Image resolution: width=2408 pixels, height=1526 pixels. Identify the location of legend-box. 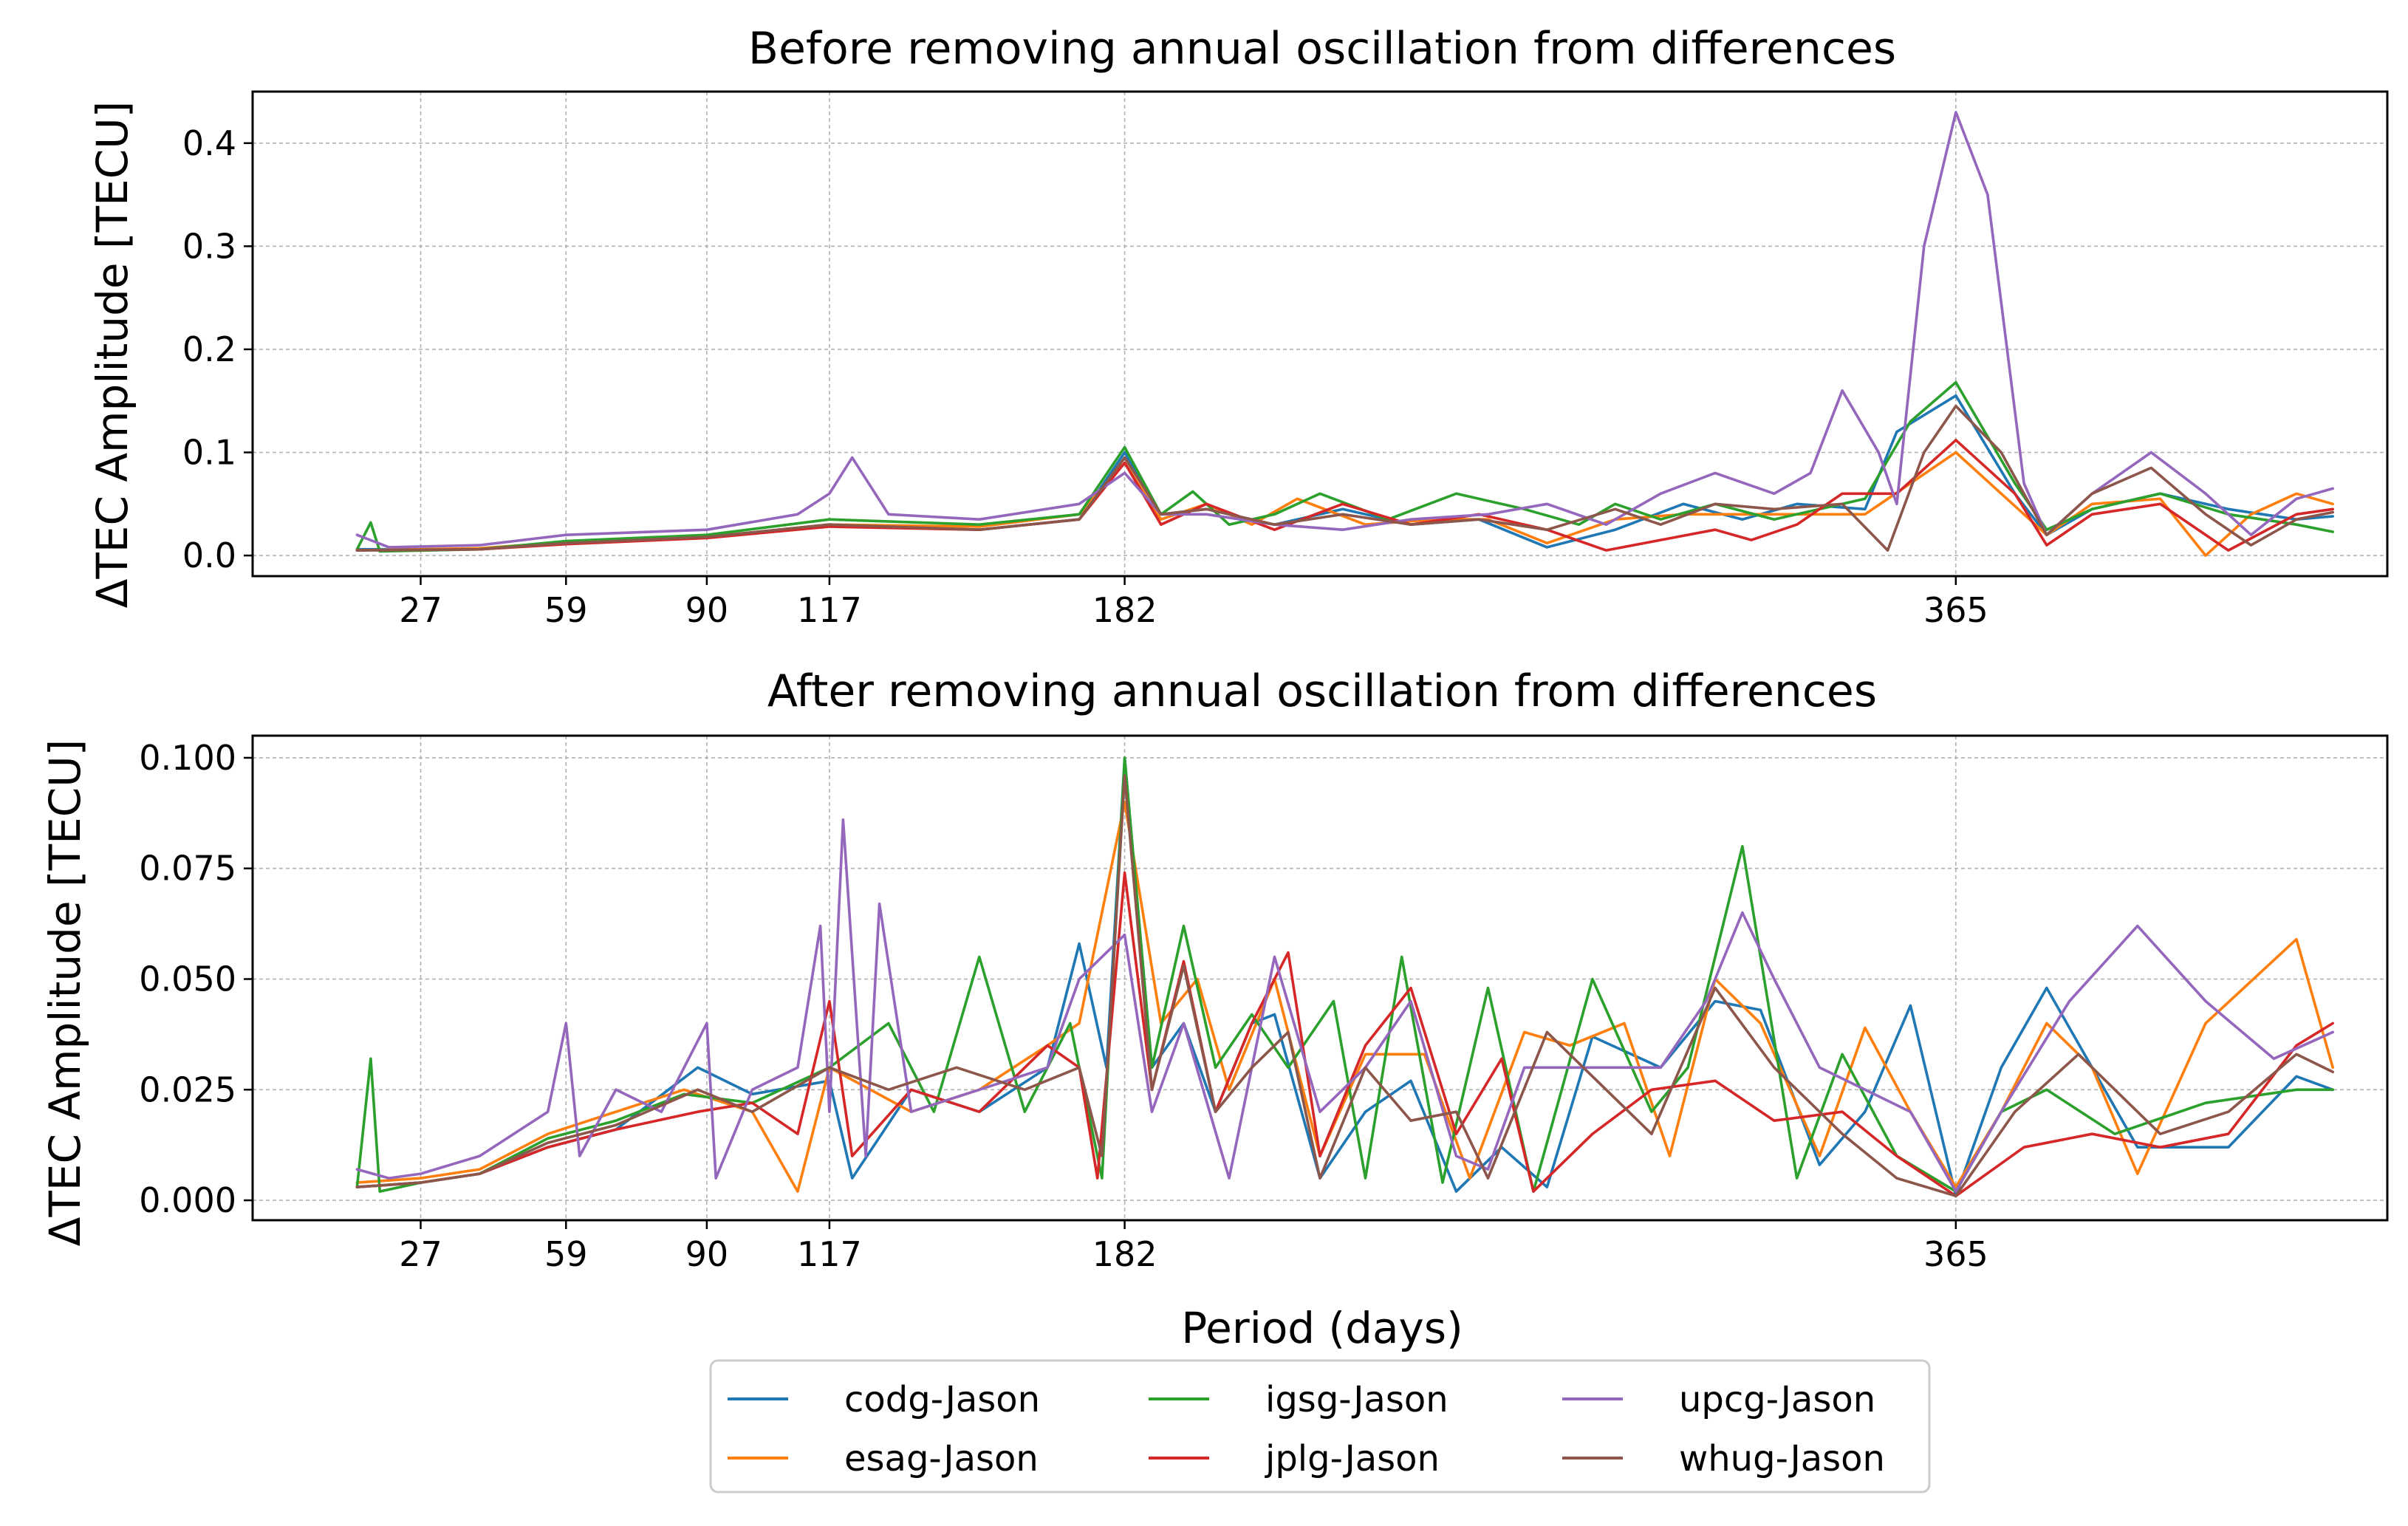
(1320, 1426).